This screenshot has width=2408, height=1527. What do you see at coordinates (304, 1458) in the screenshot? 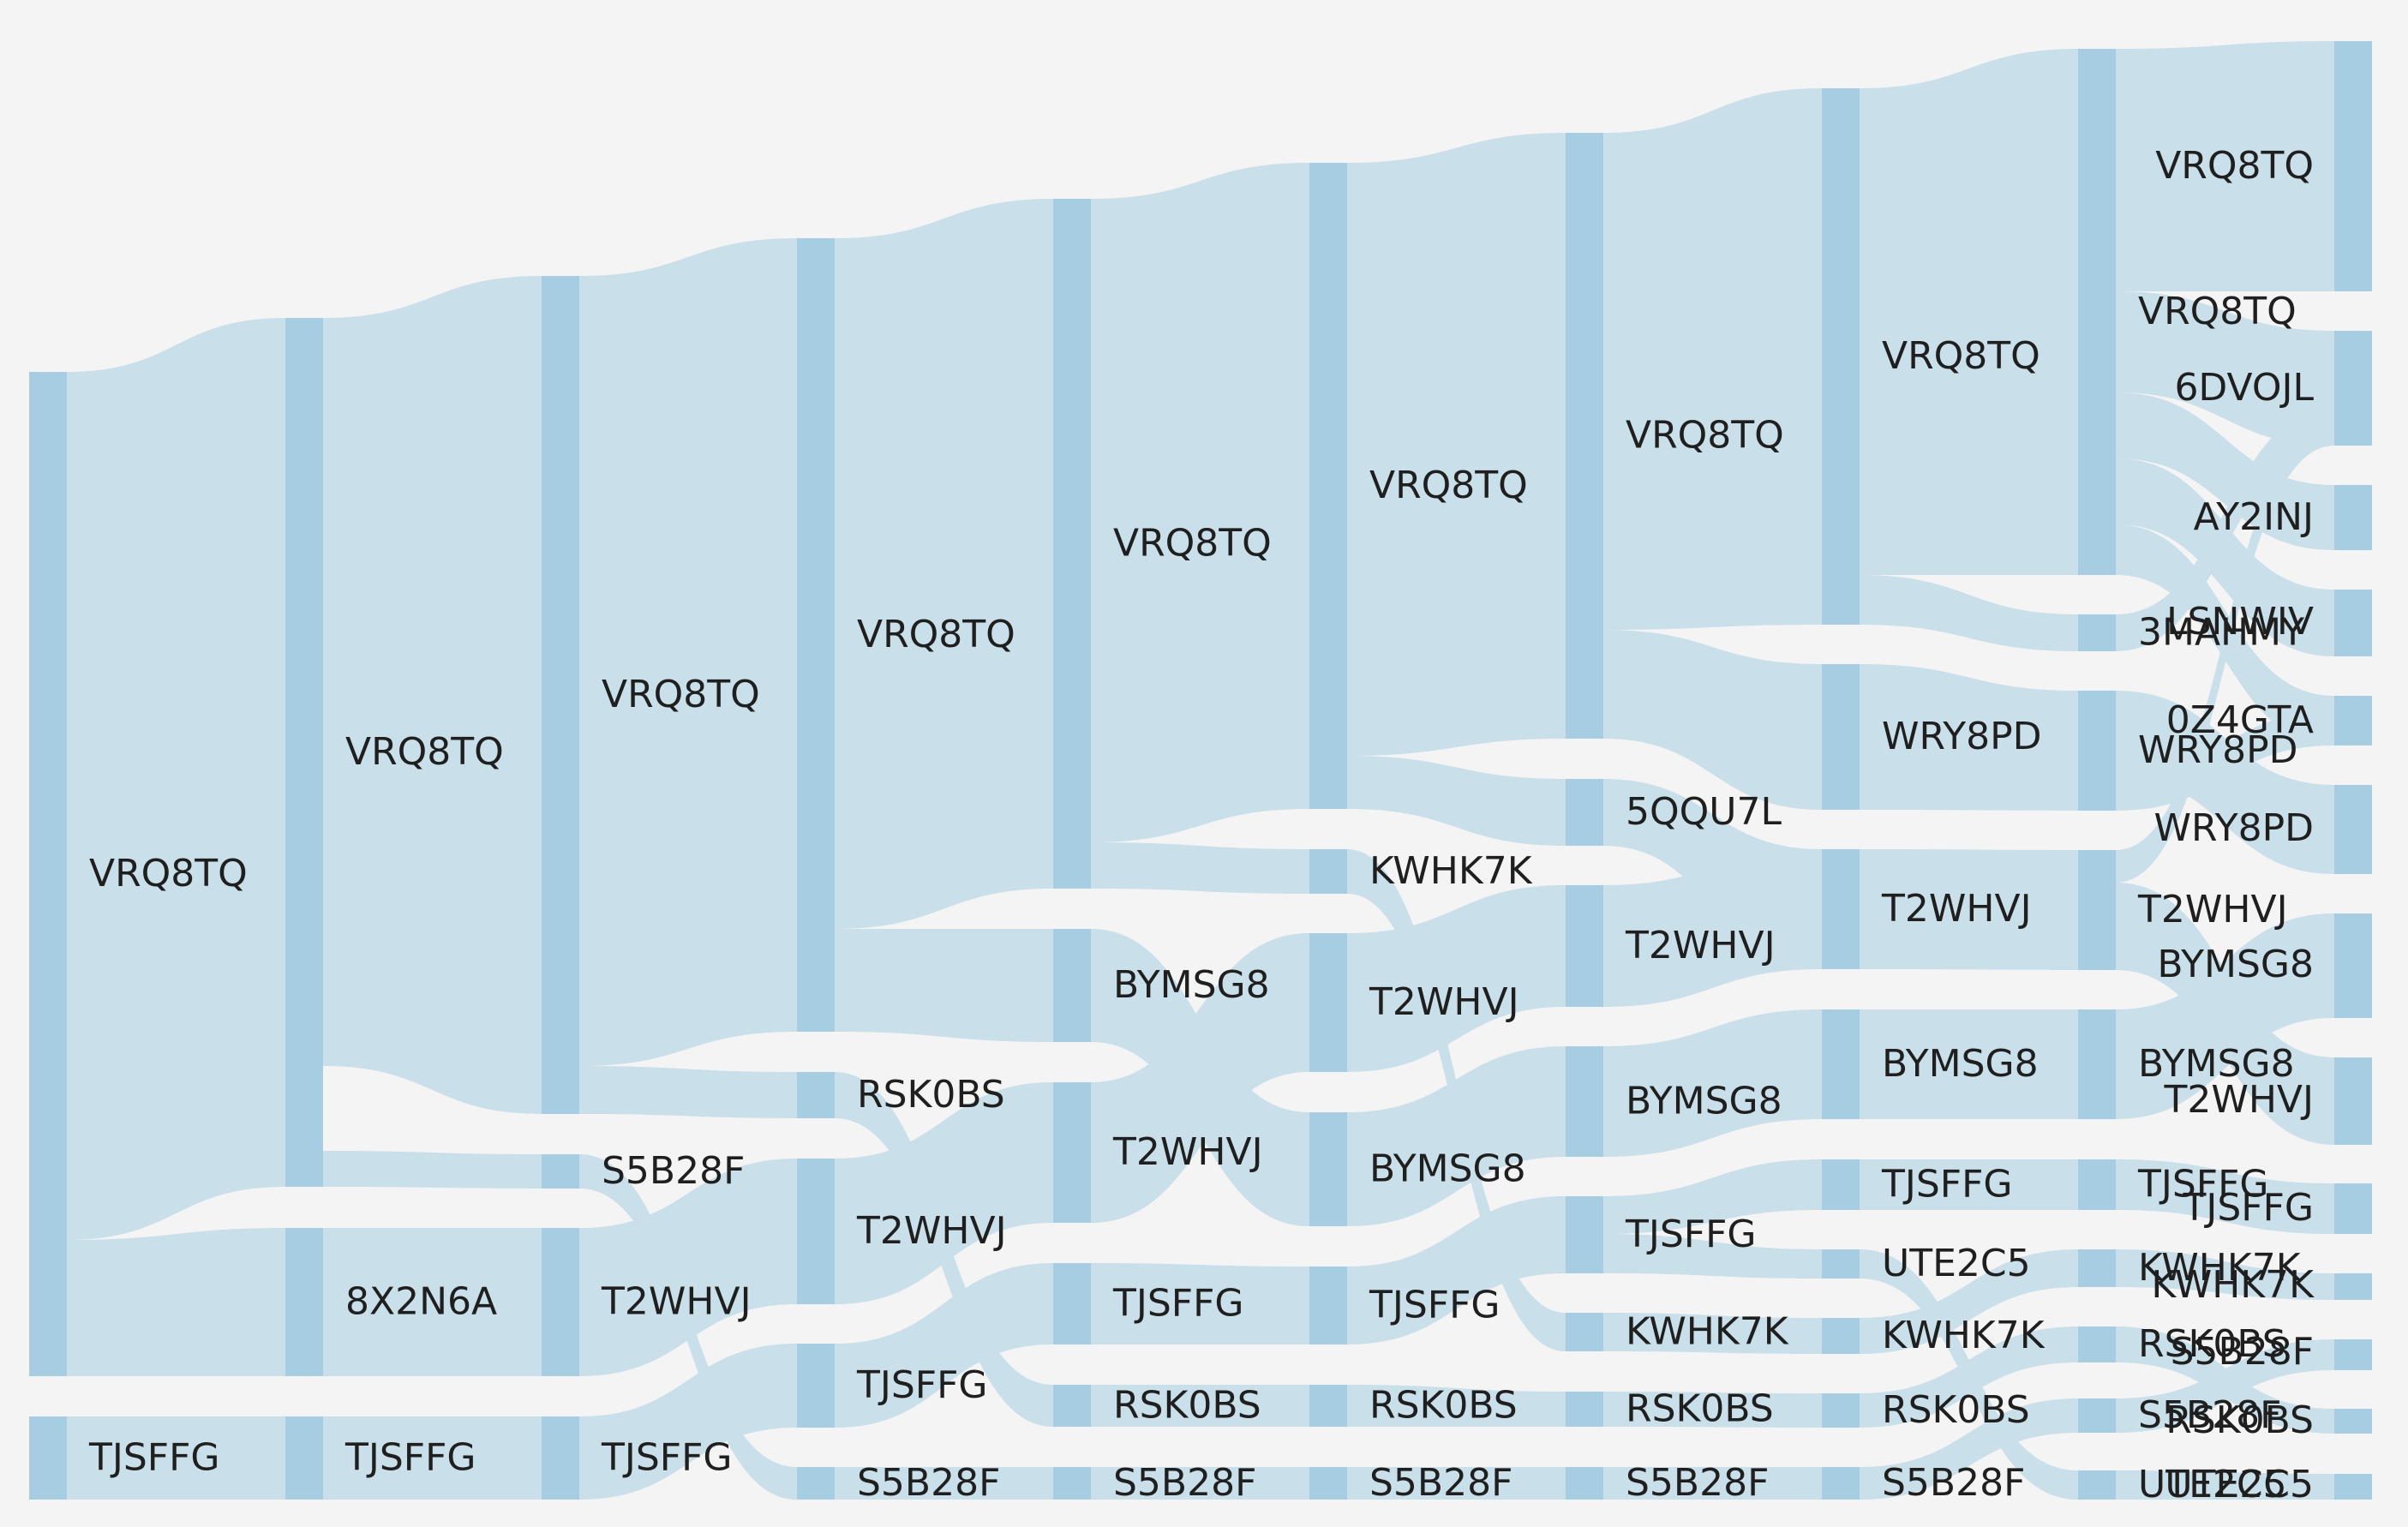
I see `node-tjsffg-col1` at bounding box center [304, 1458].